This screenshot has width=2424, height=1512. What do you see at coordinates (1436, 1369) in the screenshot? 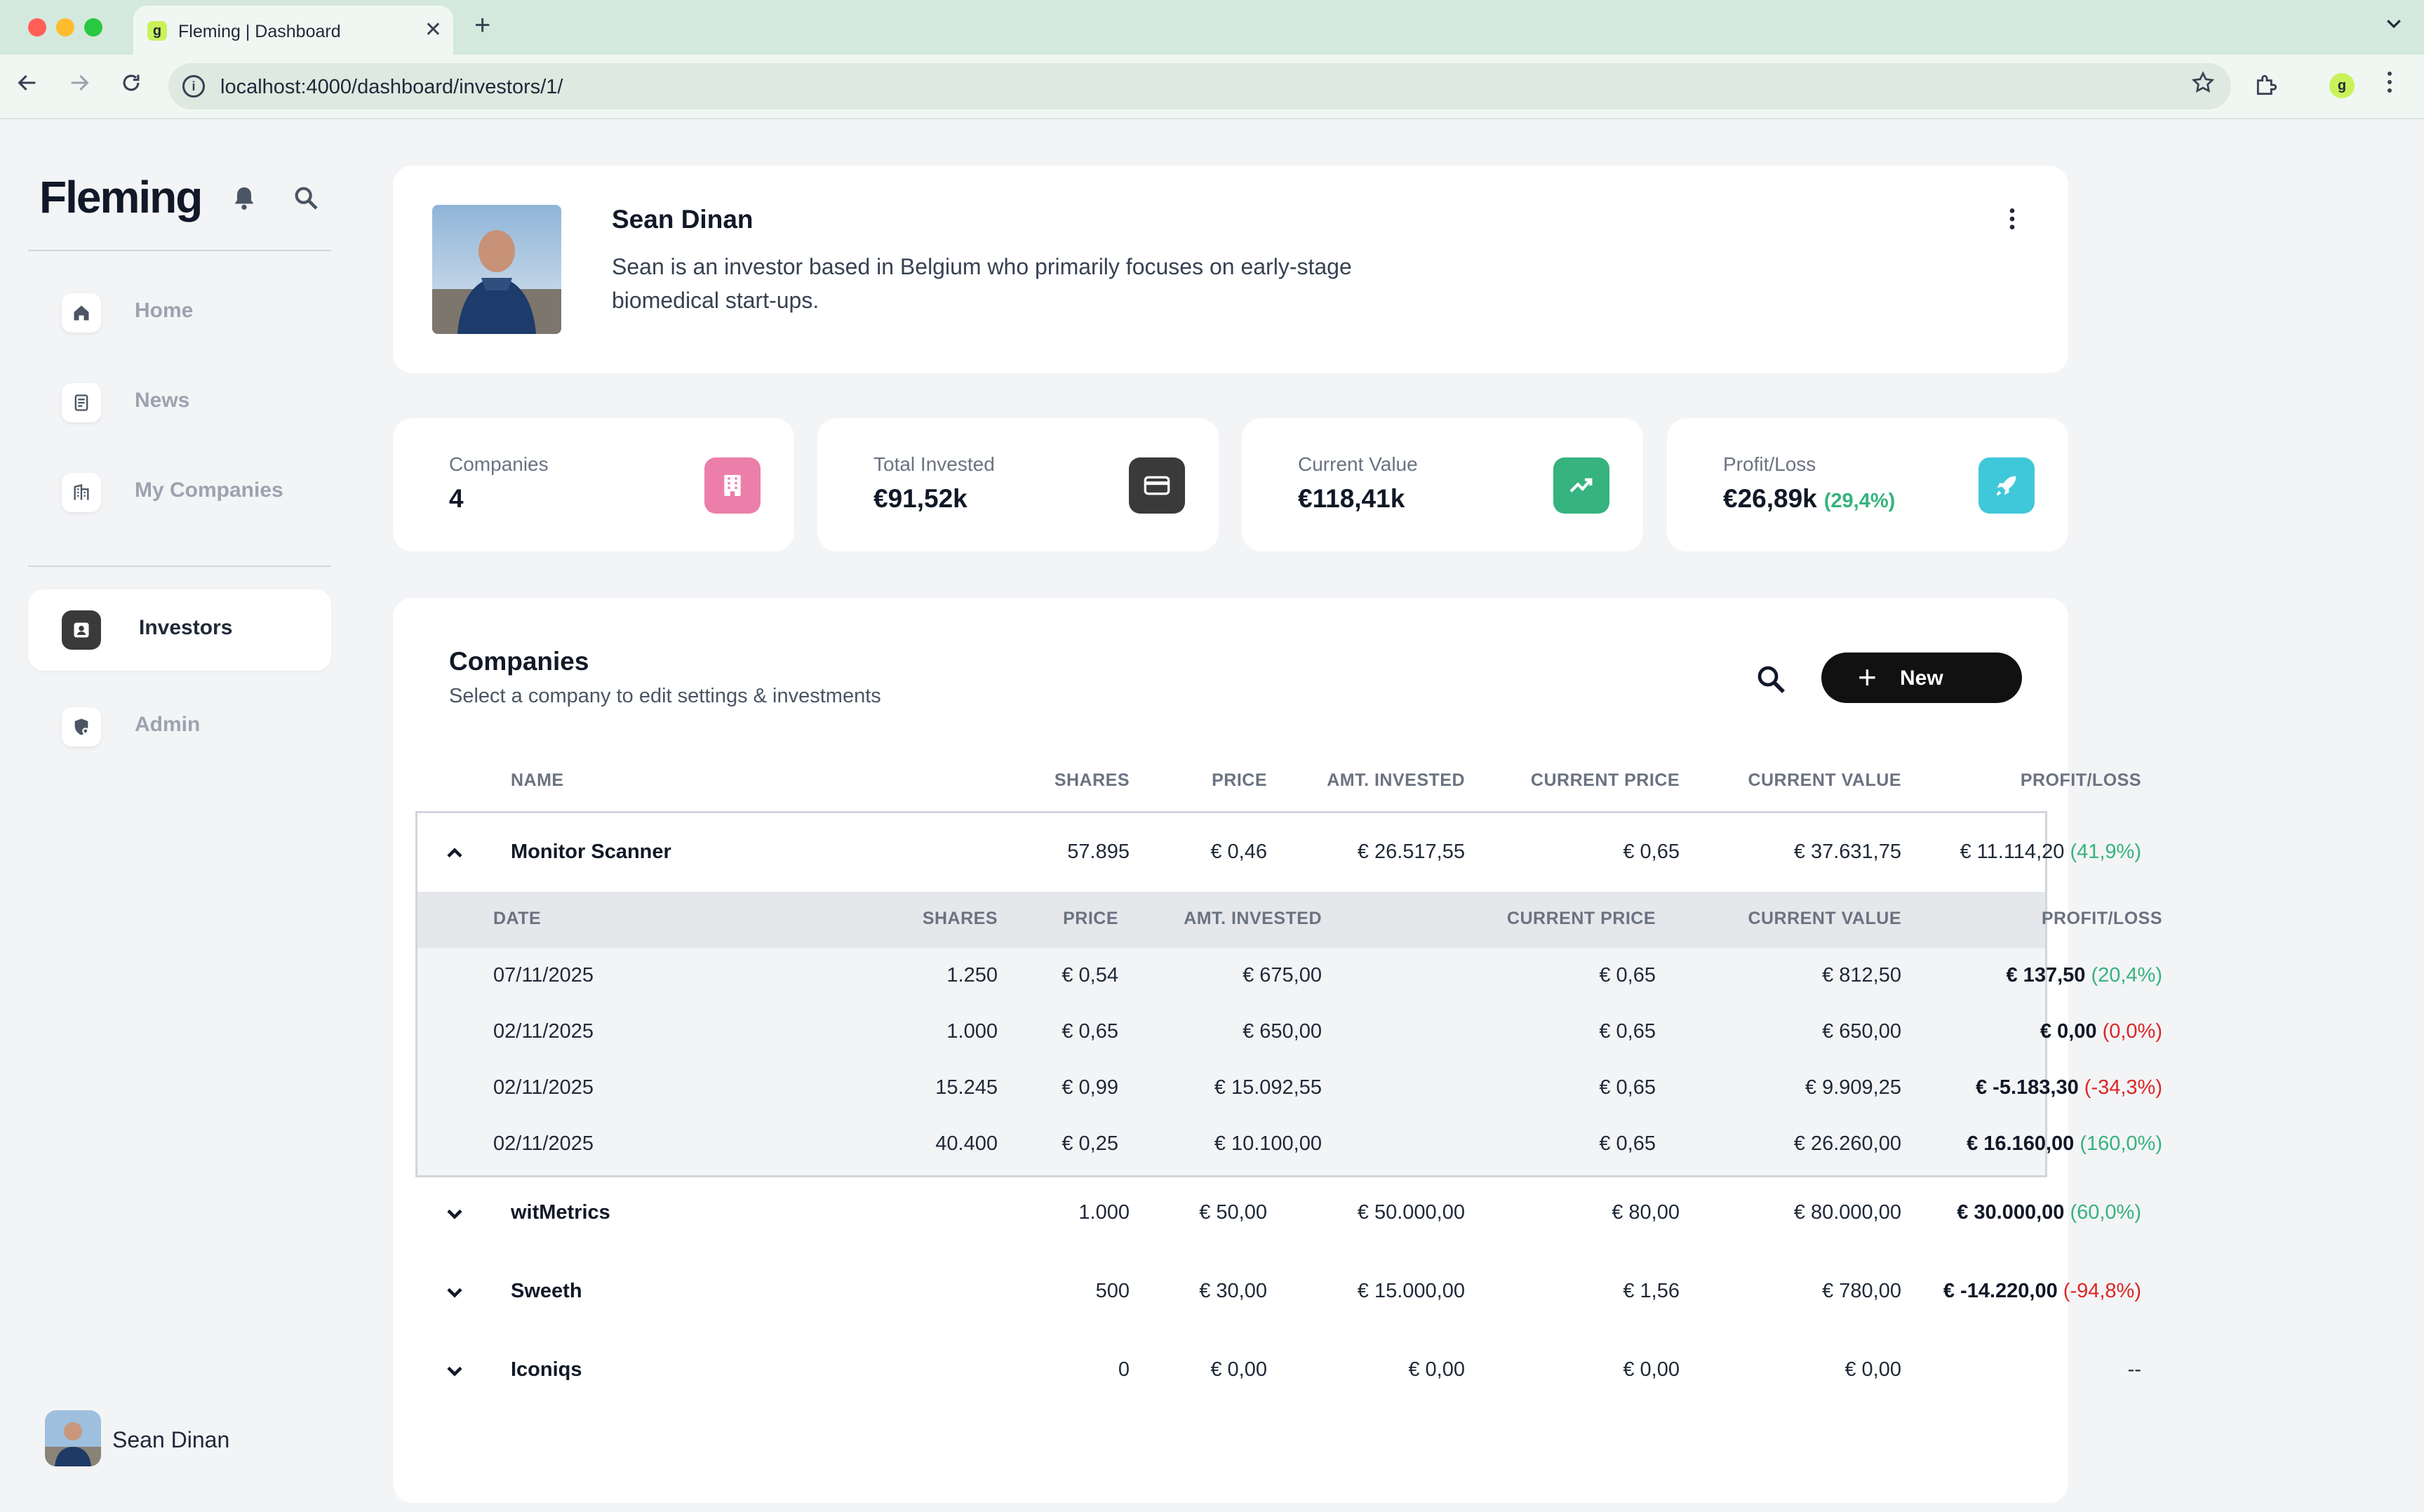
I see `company-amount-invested: € 0,00` at bounding box center [1436, 1369].